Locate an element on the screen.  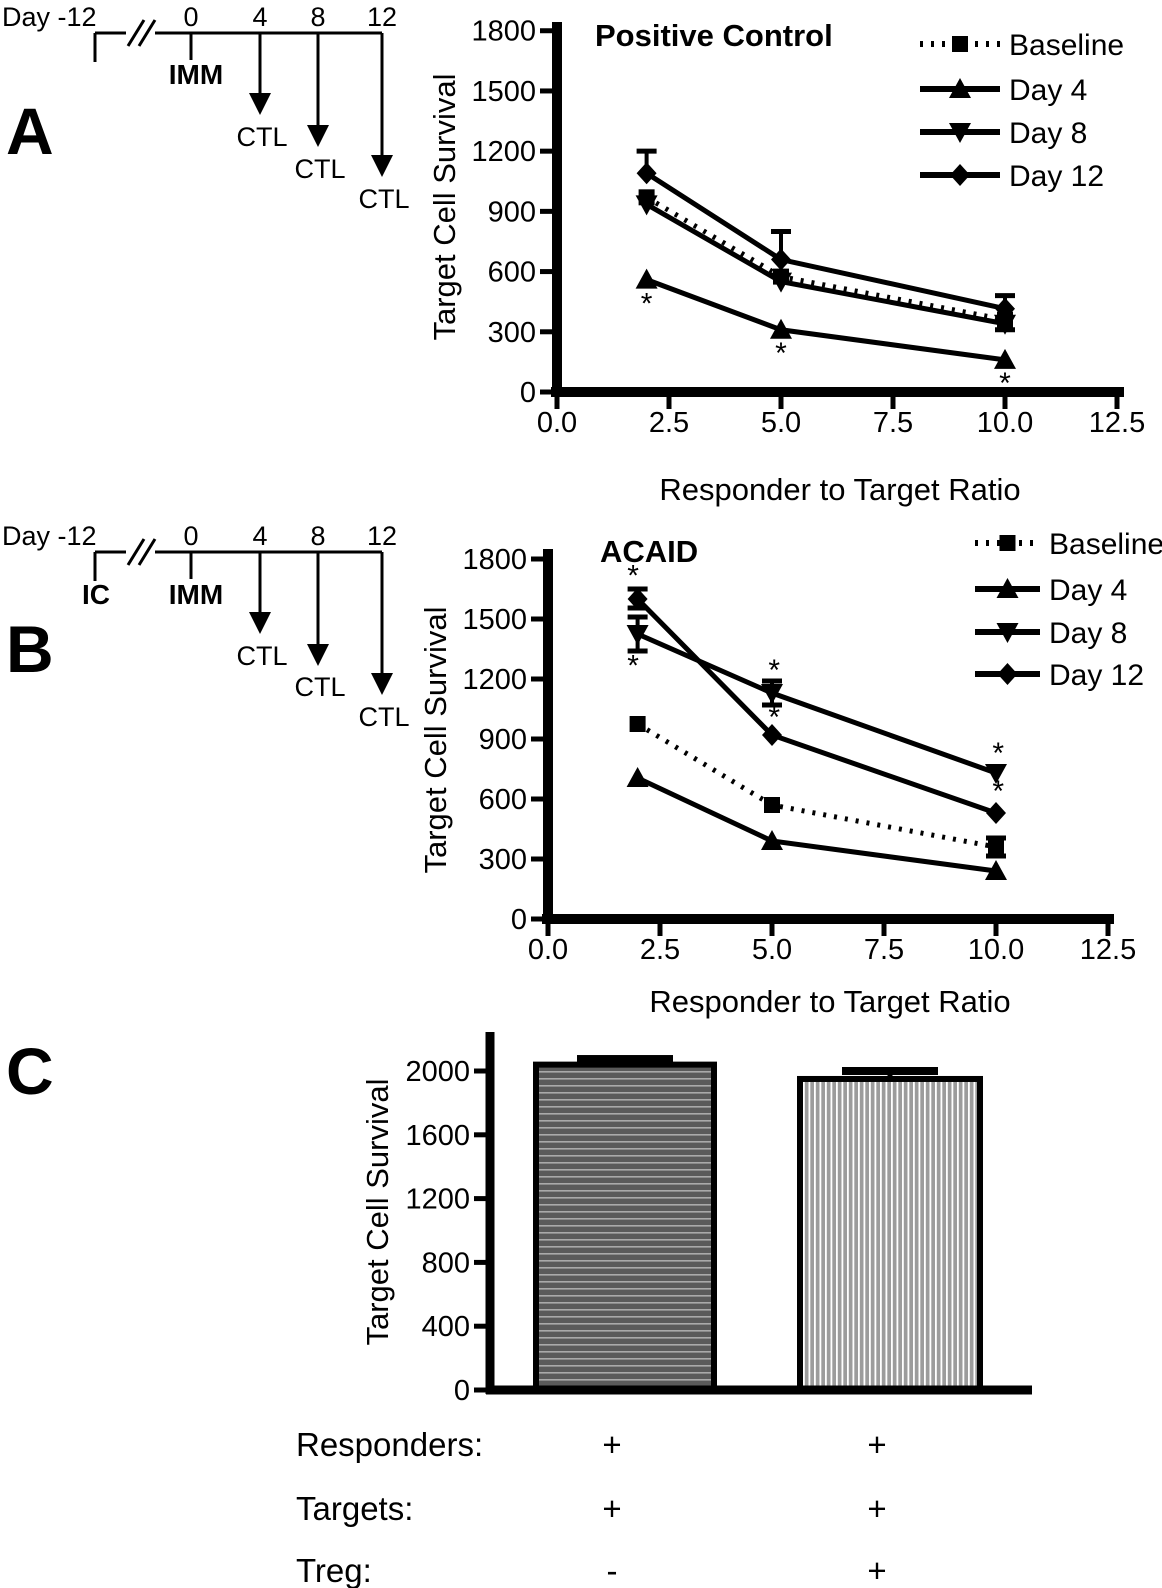
timeline-day-label: 4 is located at coordinates (259, 536).